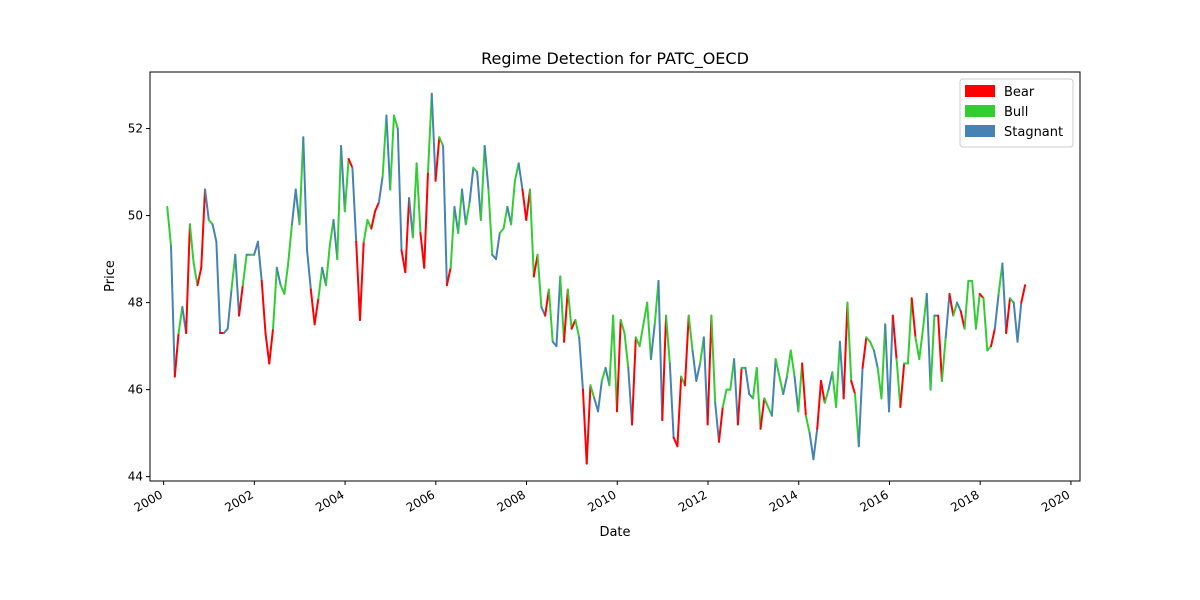 The width and height of the screenshot is (1200, 600). I want to click on y-axis: 44 46 48 50 52, so click(139, 303).